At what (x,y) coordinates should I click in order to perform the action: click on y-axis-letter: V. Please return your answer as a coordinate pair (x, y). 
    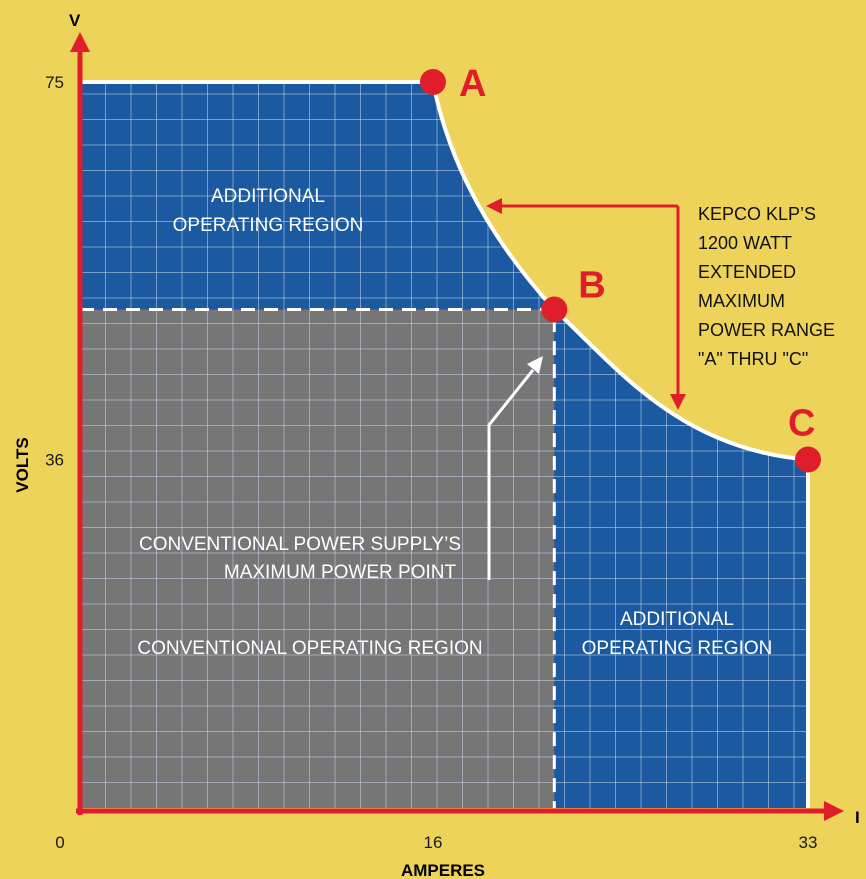
    Looking at the image, I should click on (75, 20).